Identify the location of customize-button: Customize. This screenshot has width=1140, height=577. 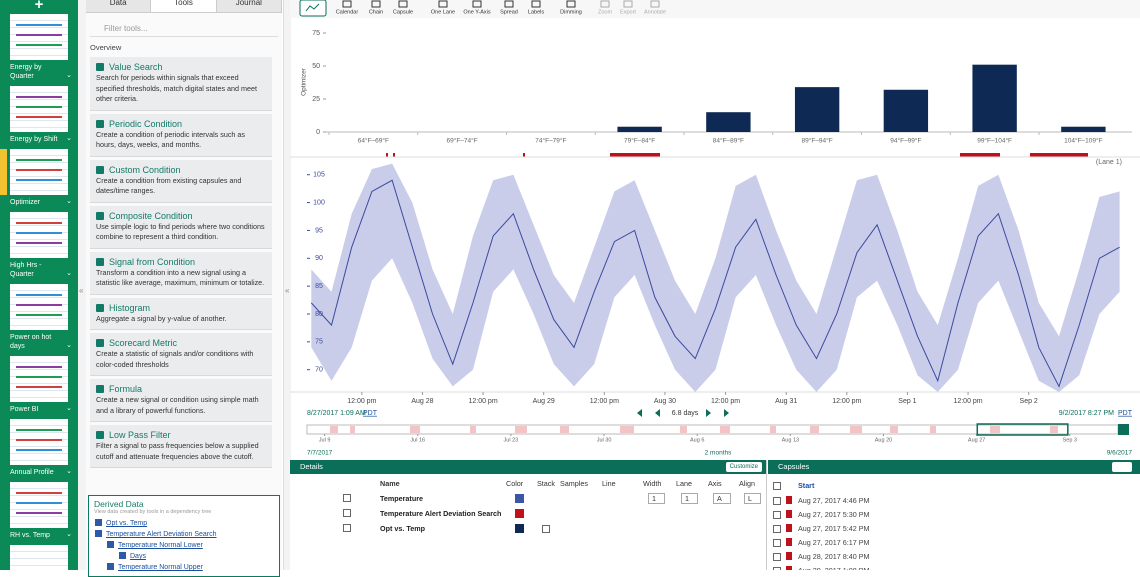
(743, 467).